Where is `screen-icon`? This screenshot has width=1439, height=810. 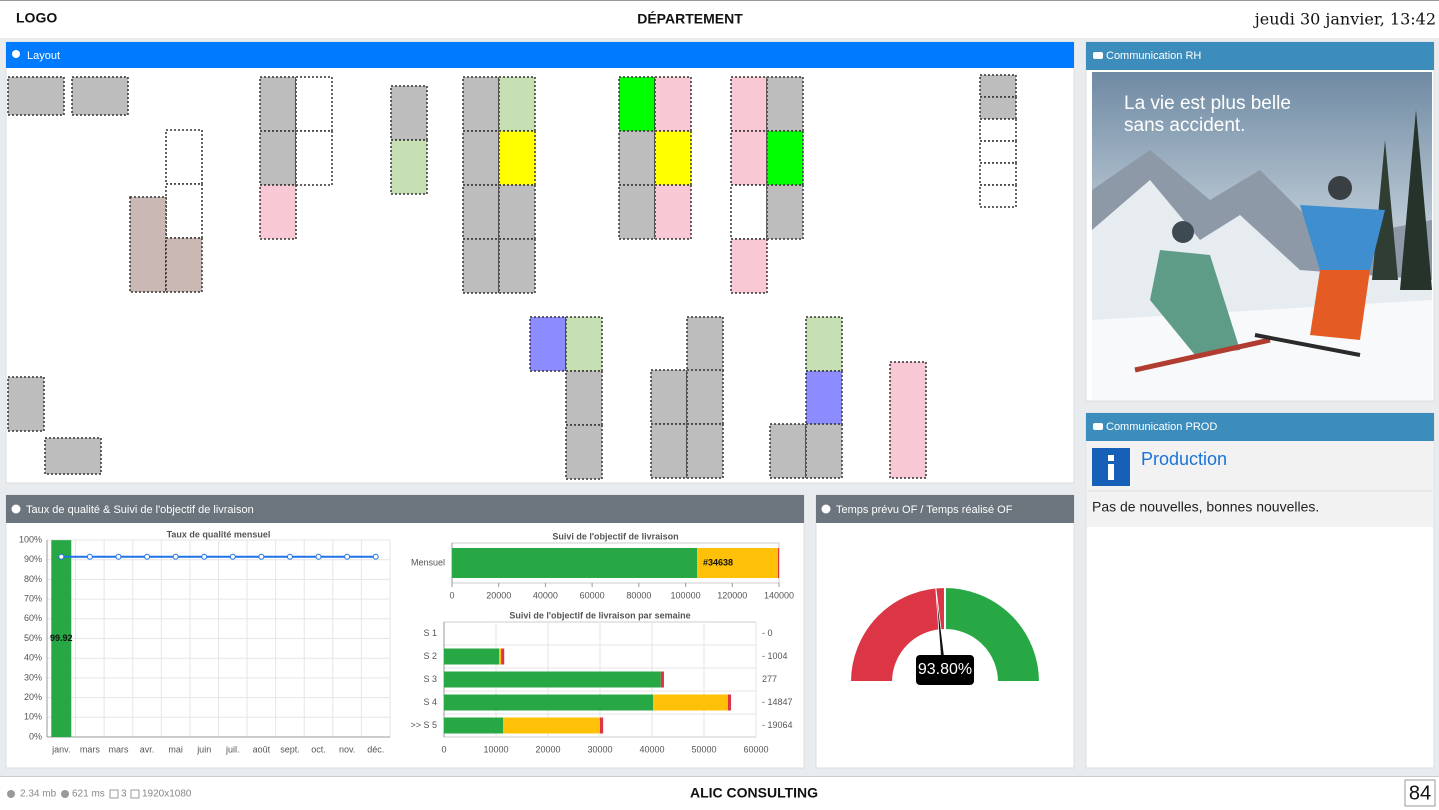
screen-icon is located at coordinates (114, 794).